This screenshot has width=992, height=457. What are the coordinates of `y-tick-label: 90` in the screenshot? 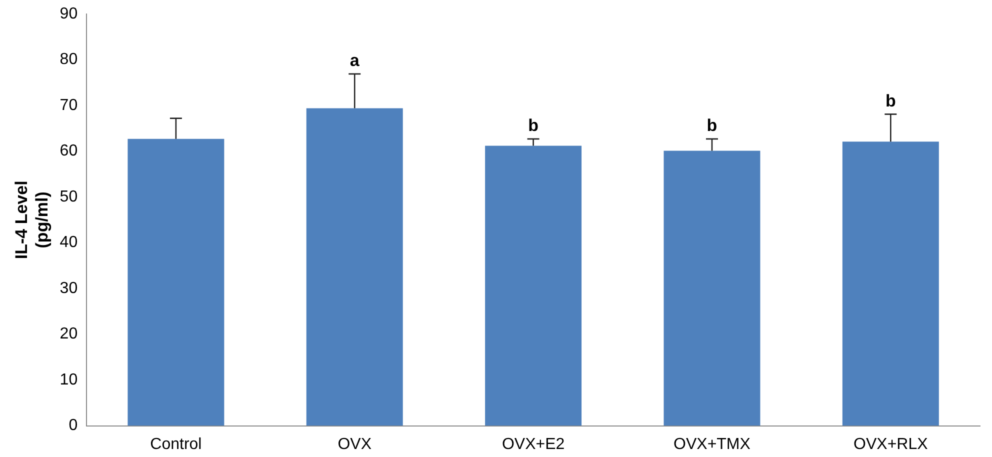 It's located at (69, 13).